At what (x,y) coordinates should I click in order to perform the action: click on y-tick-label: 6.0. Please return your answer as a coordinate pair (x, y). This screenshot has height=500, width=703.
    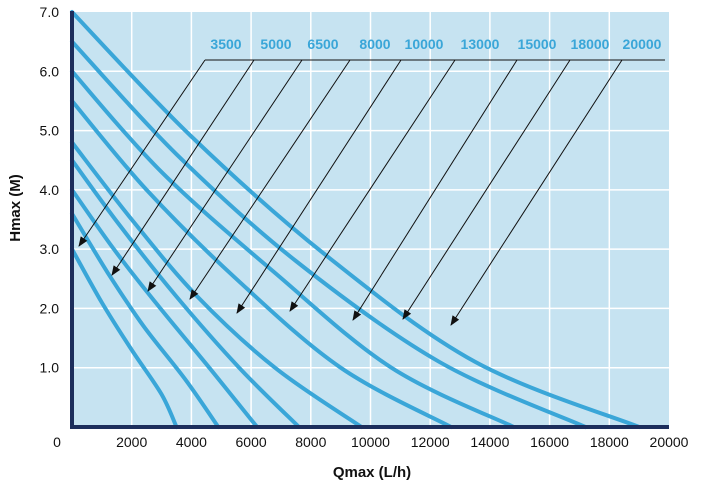
    Looking at the image, I should click on (50, 71).